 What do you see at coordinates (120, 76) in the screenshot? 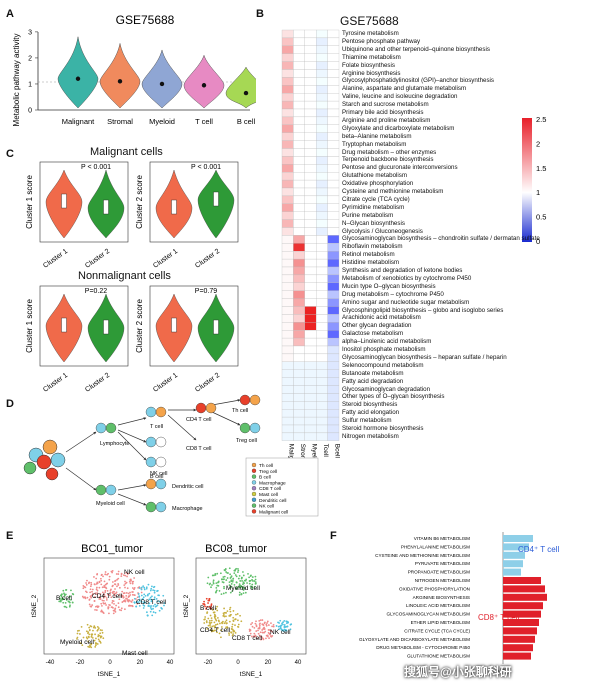
I see `violin-stromal` at bounding box center [120, 76].